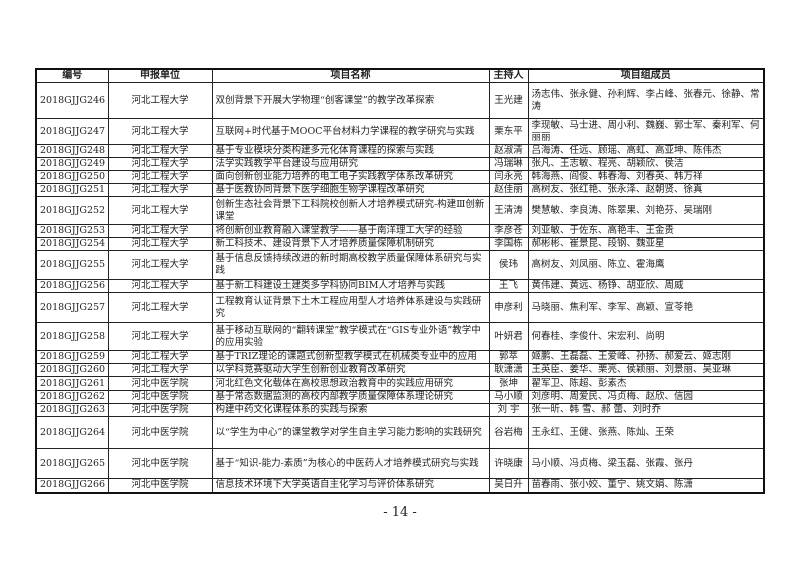  Describe the element at coordinates (350, 336) in the screenshot. I see `cell-name: 基于移动互联网的“翻转课堂”教学模式在“GIS专业外语”教学中的应用实验` at that location.